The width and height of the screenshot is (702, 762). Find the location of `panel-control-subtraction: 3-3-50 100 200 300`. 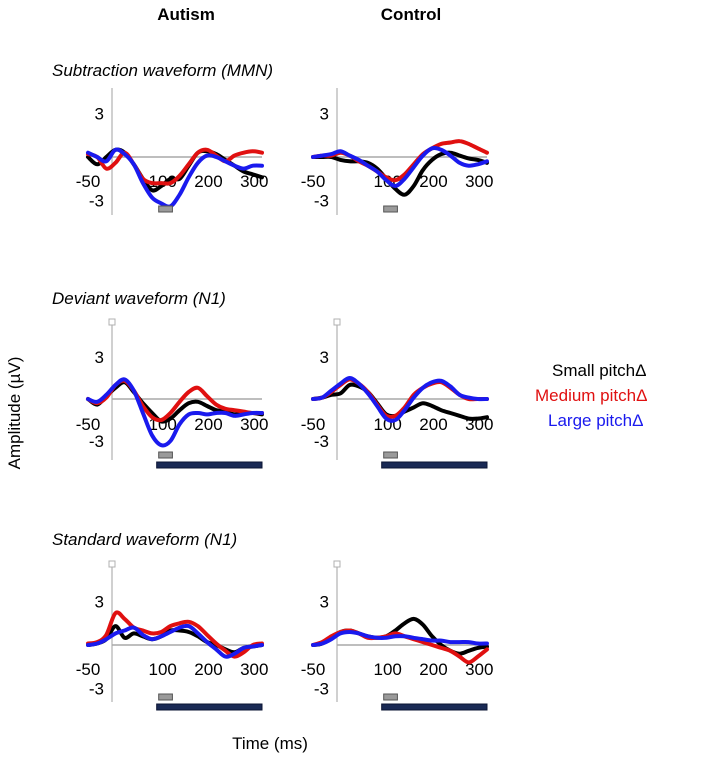

panel-control-subtraction: 3-3-50 100 200 300 is located at coordinates (397, 151).